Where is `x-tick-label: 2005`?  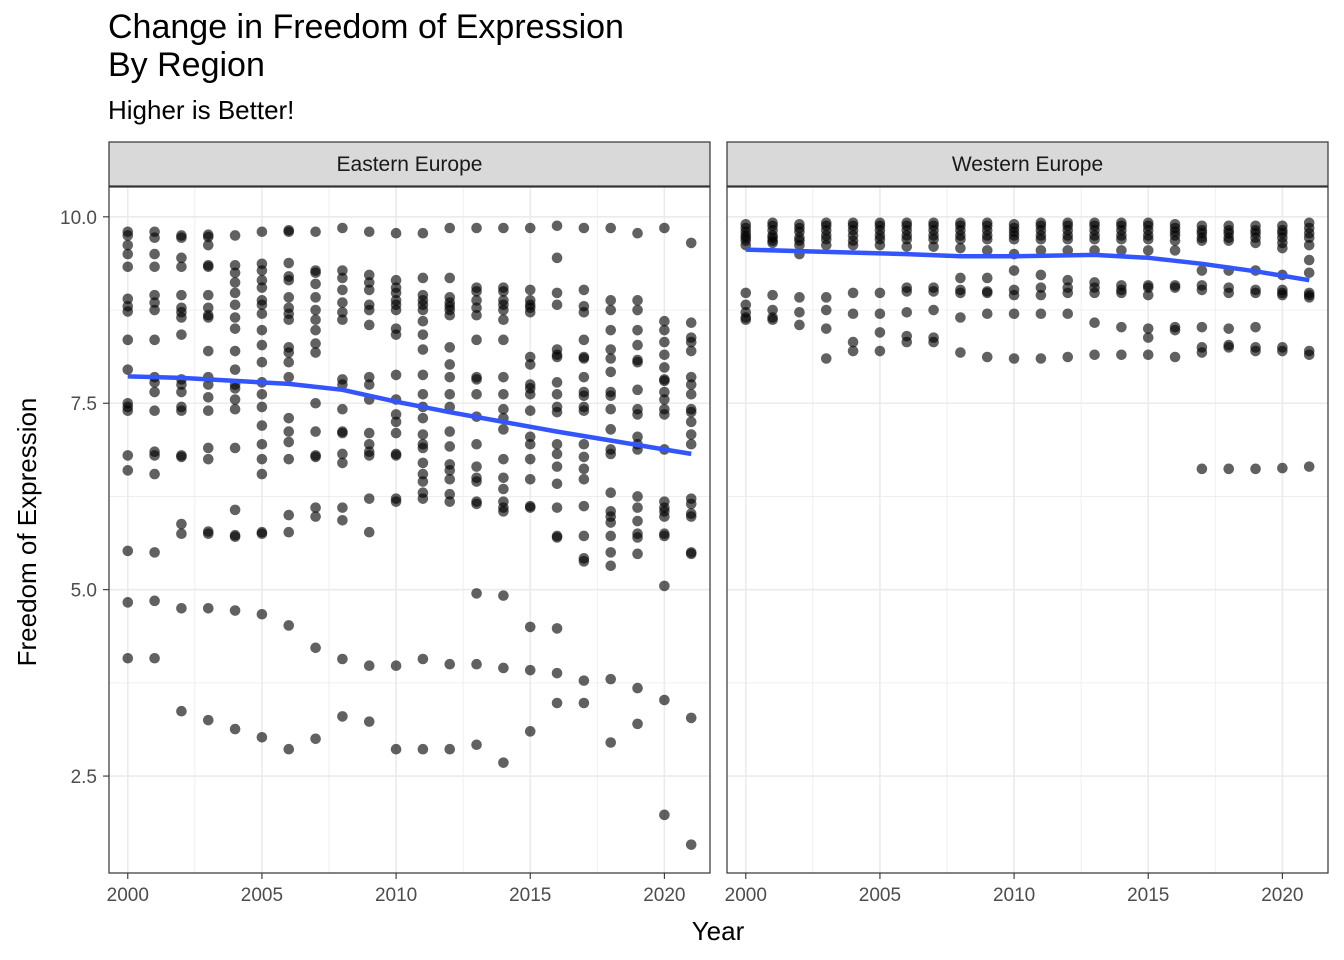 x-tick-label: 2005 is located at coordinates (262, 895).